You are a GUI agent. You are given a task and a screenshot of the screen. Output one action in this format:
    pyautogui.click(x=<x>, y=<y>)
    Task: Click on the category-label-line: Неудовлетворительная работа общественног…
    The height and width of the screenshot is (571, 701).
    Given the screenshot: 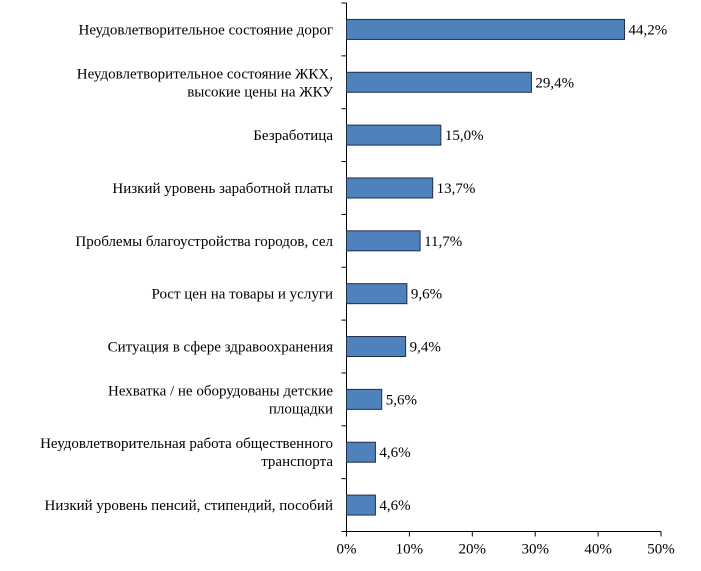 What is the action you would take?
    pyautogui.click(x=186, y=444)
    